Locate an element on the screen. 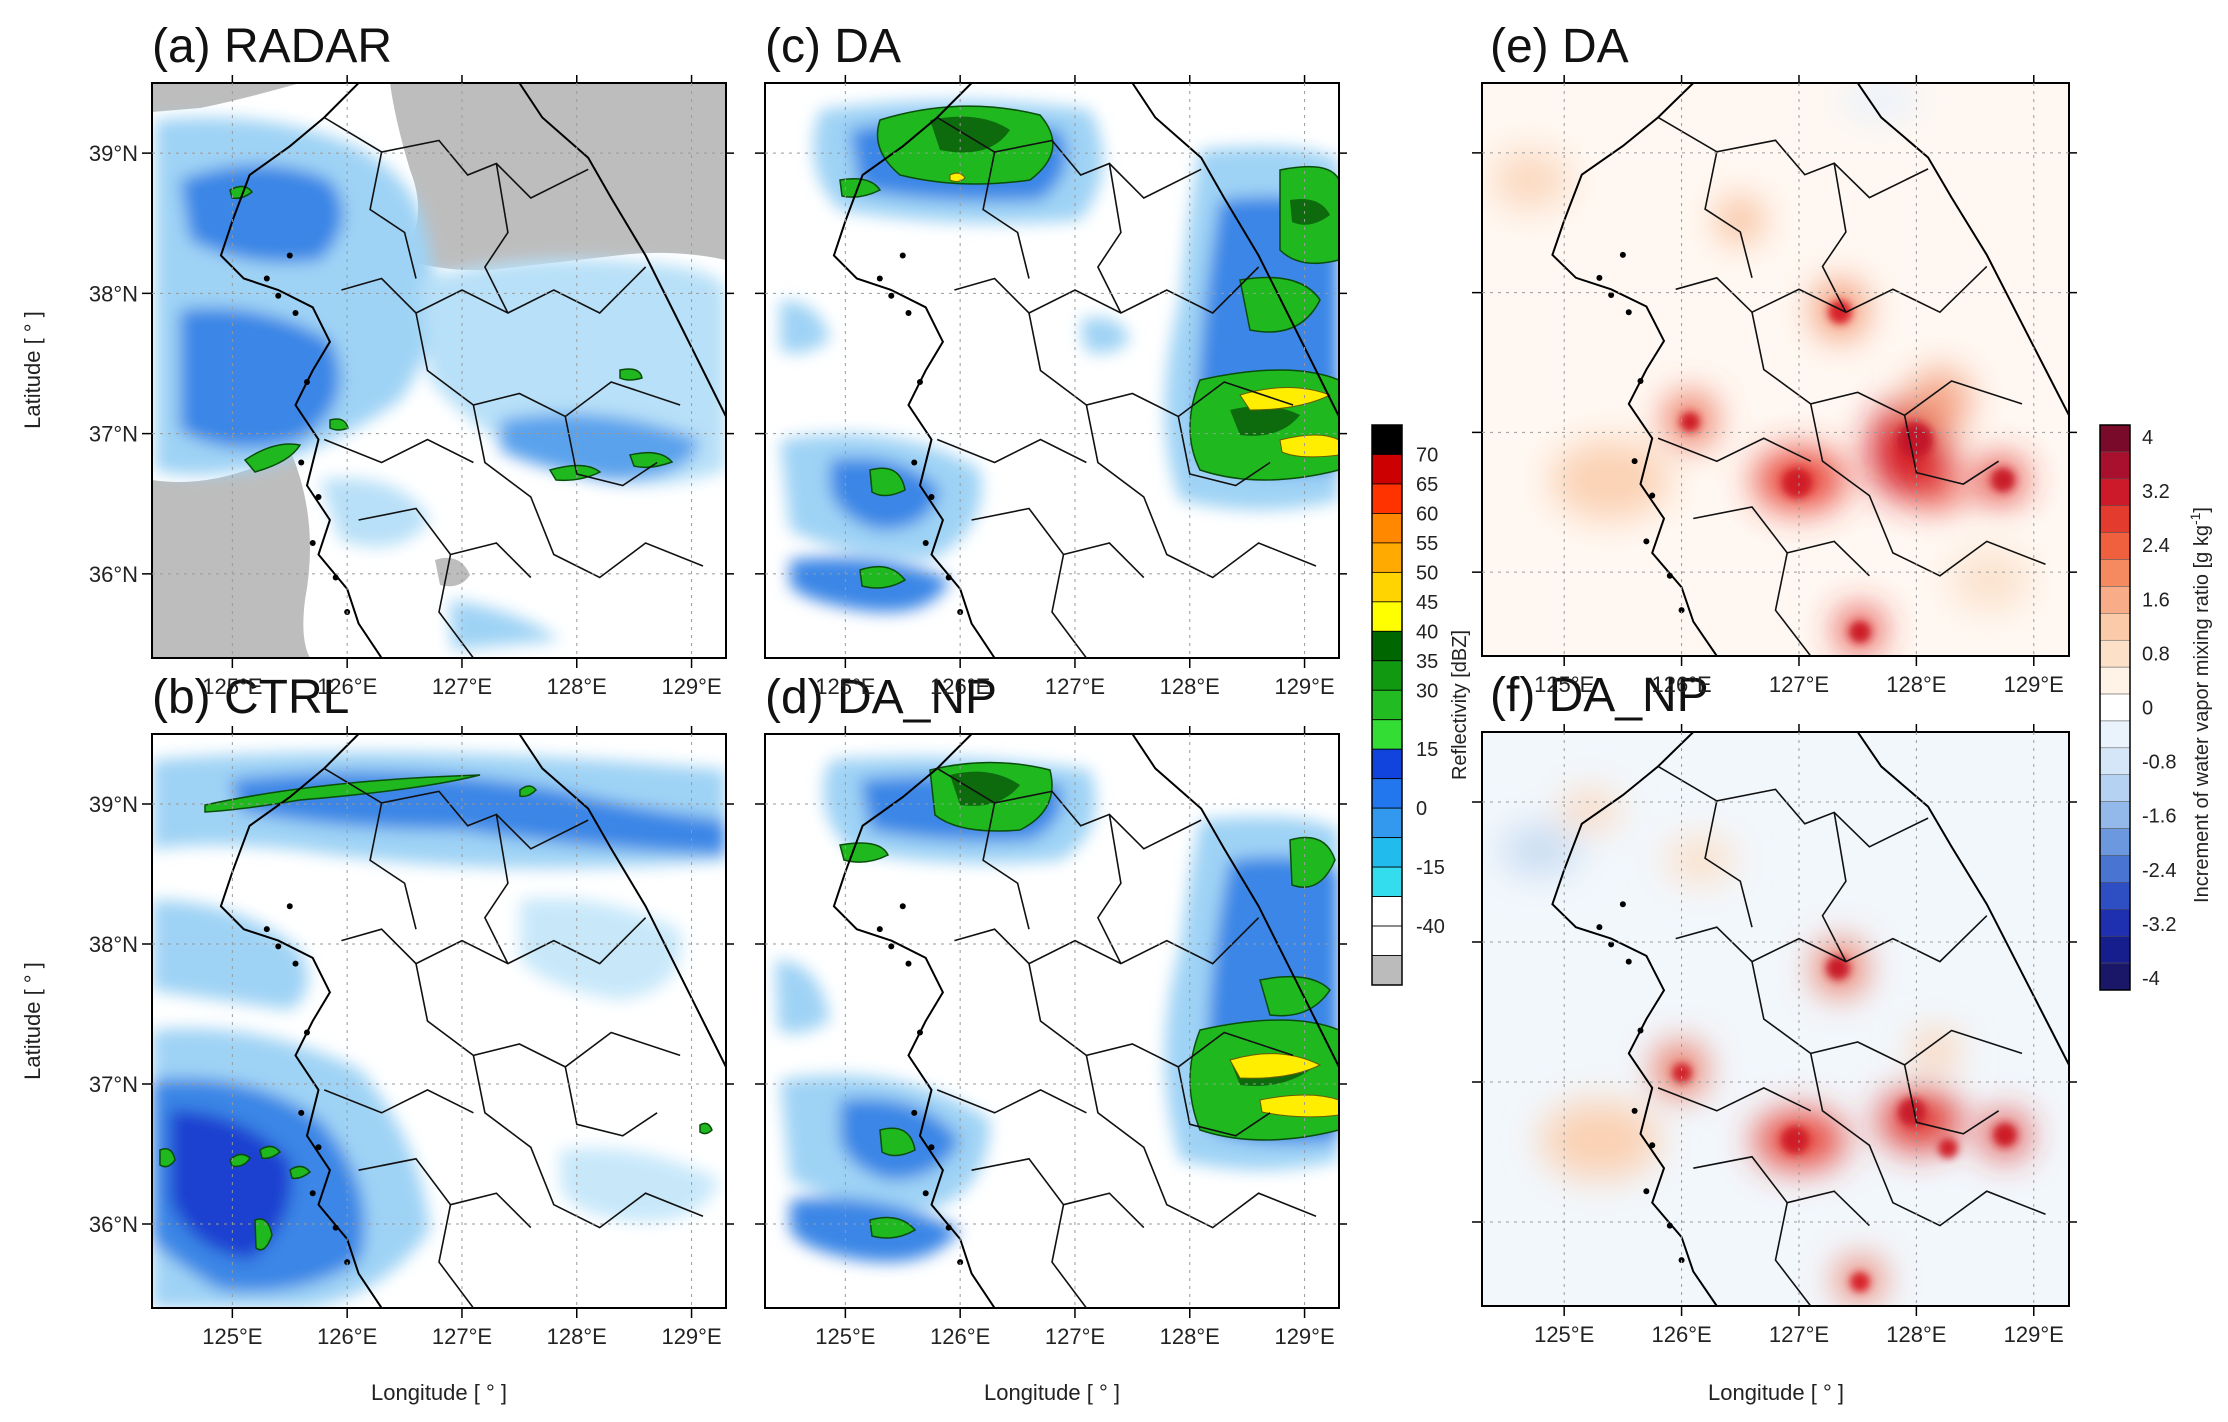  colorbar-tick-label: 70 is located at coordinates (1427, 455).